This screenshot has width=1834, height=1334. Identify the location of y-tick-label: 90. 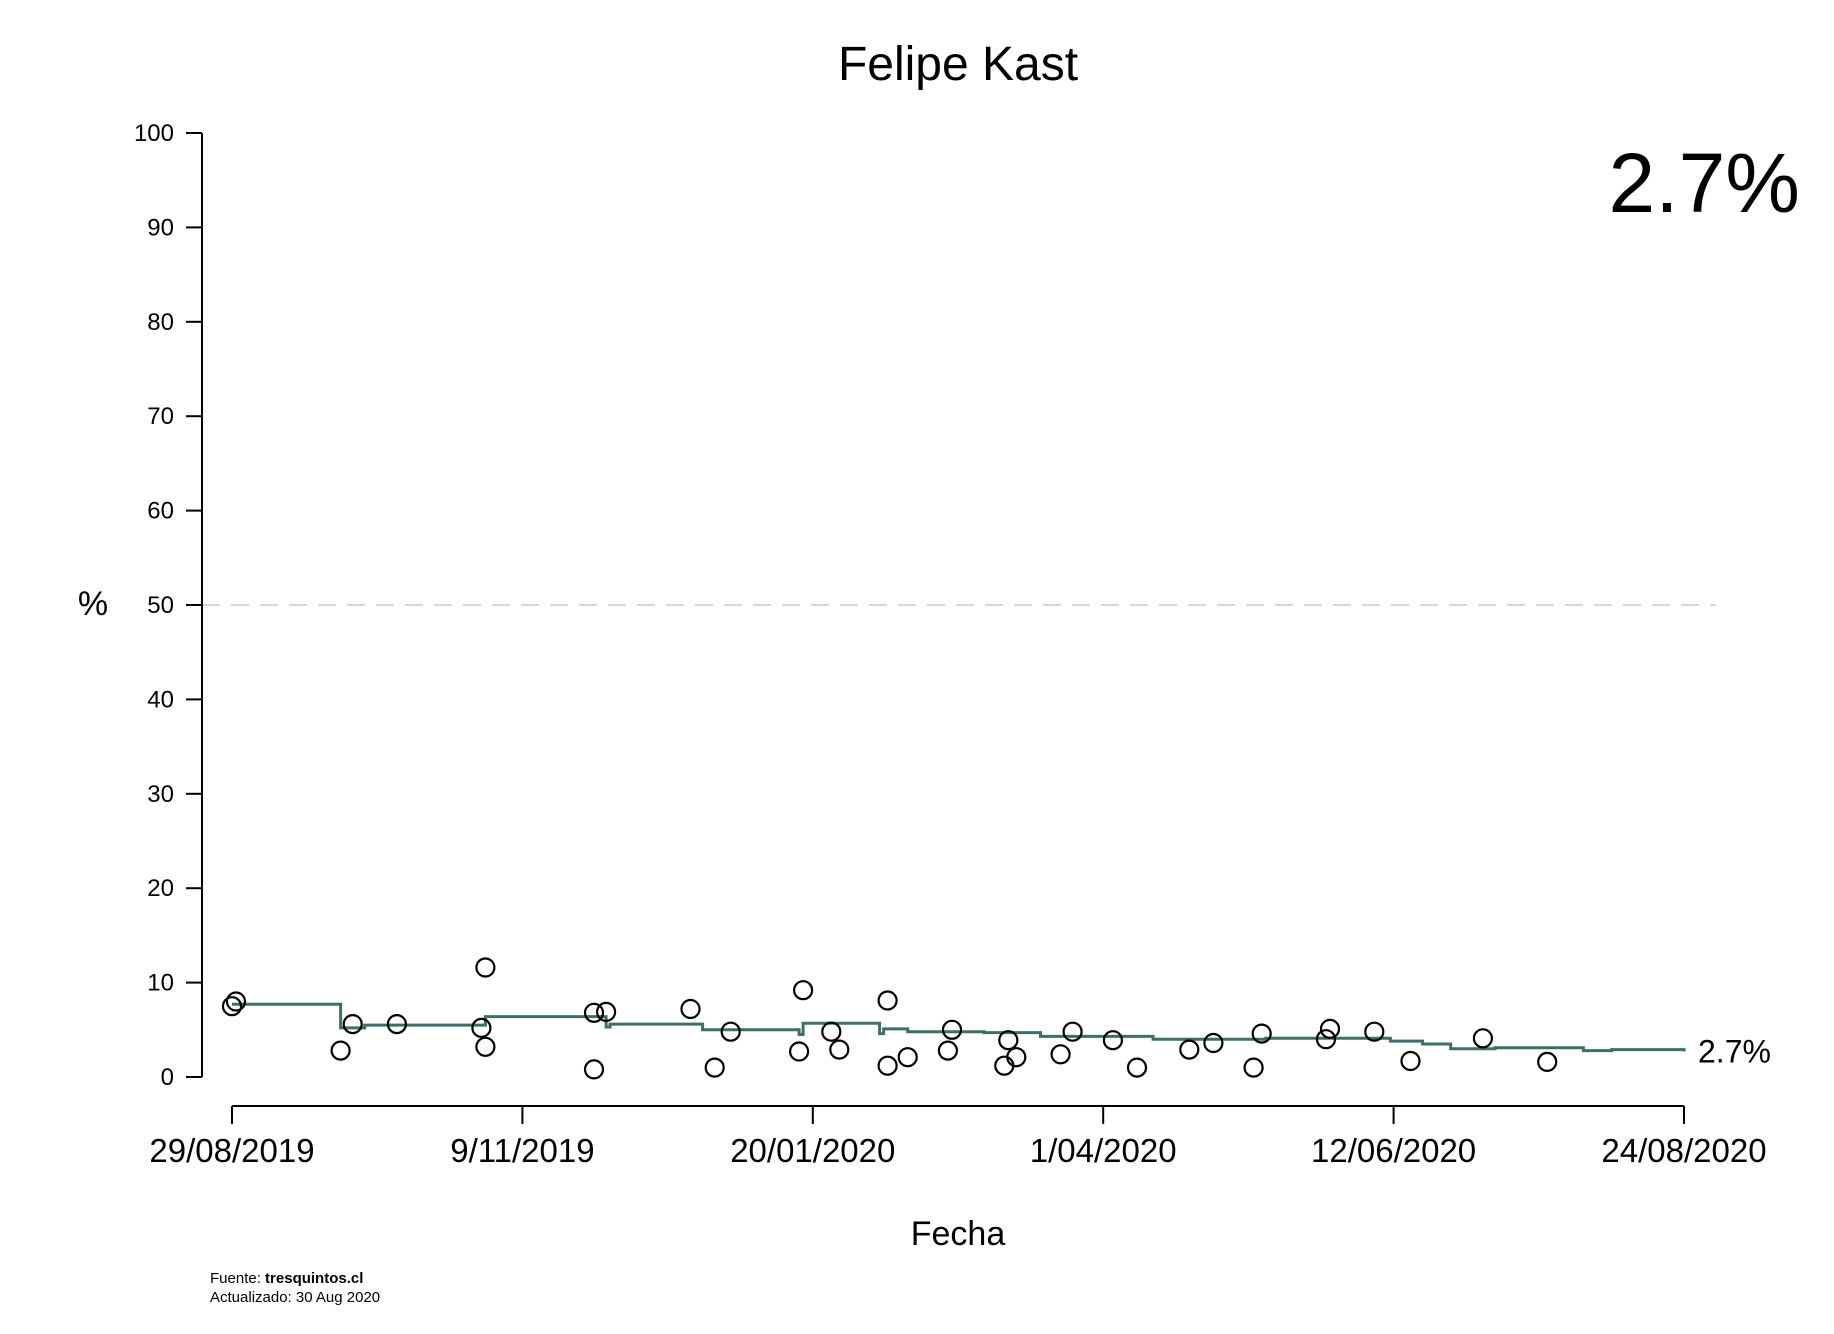
(160, 227).